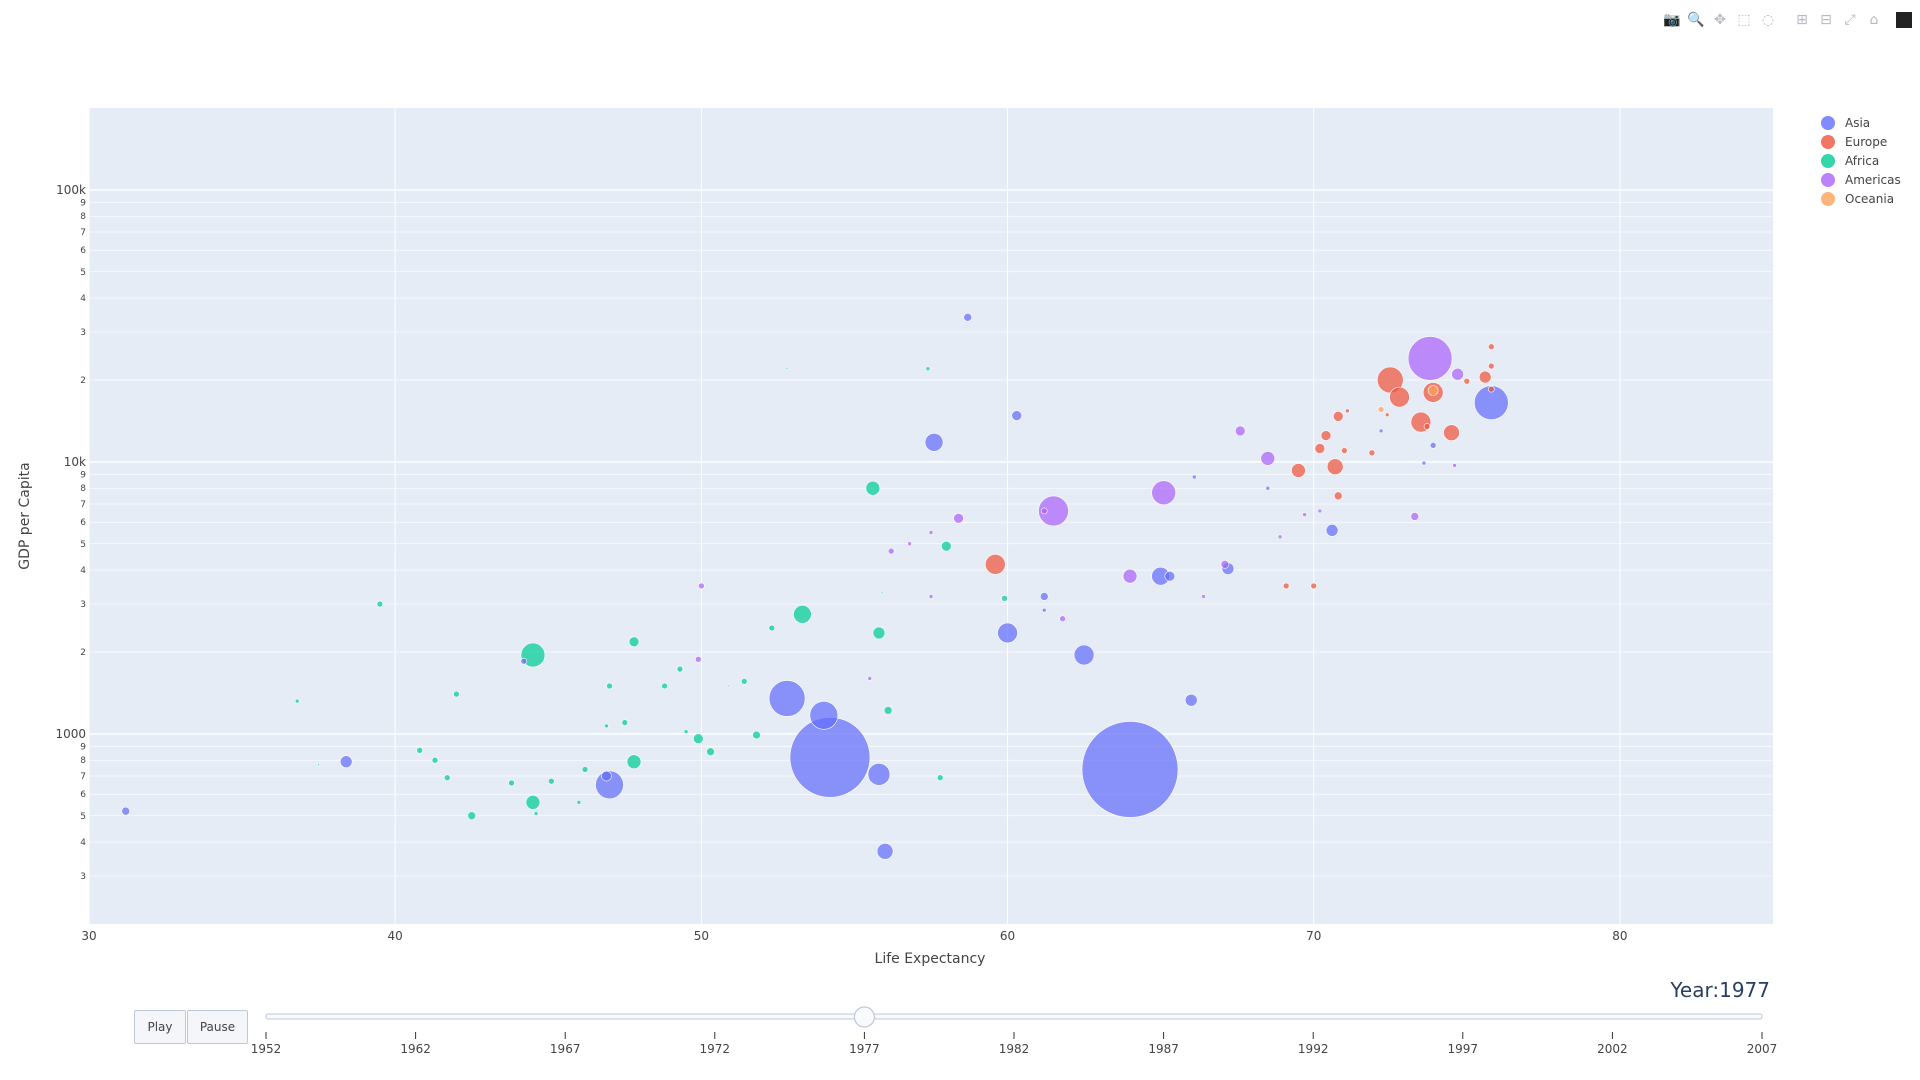 This screenshot has width=1920, height=1080. Describe the element at coordinates (1787, 20) in the screenshot. I see `modebar: 📷 🔍 ✥ ⬚ ◌ ⊞ ⊟ ⤢ ⌂` at that location.